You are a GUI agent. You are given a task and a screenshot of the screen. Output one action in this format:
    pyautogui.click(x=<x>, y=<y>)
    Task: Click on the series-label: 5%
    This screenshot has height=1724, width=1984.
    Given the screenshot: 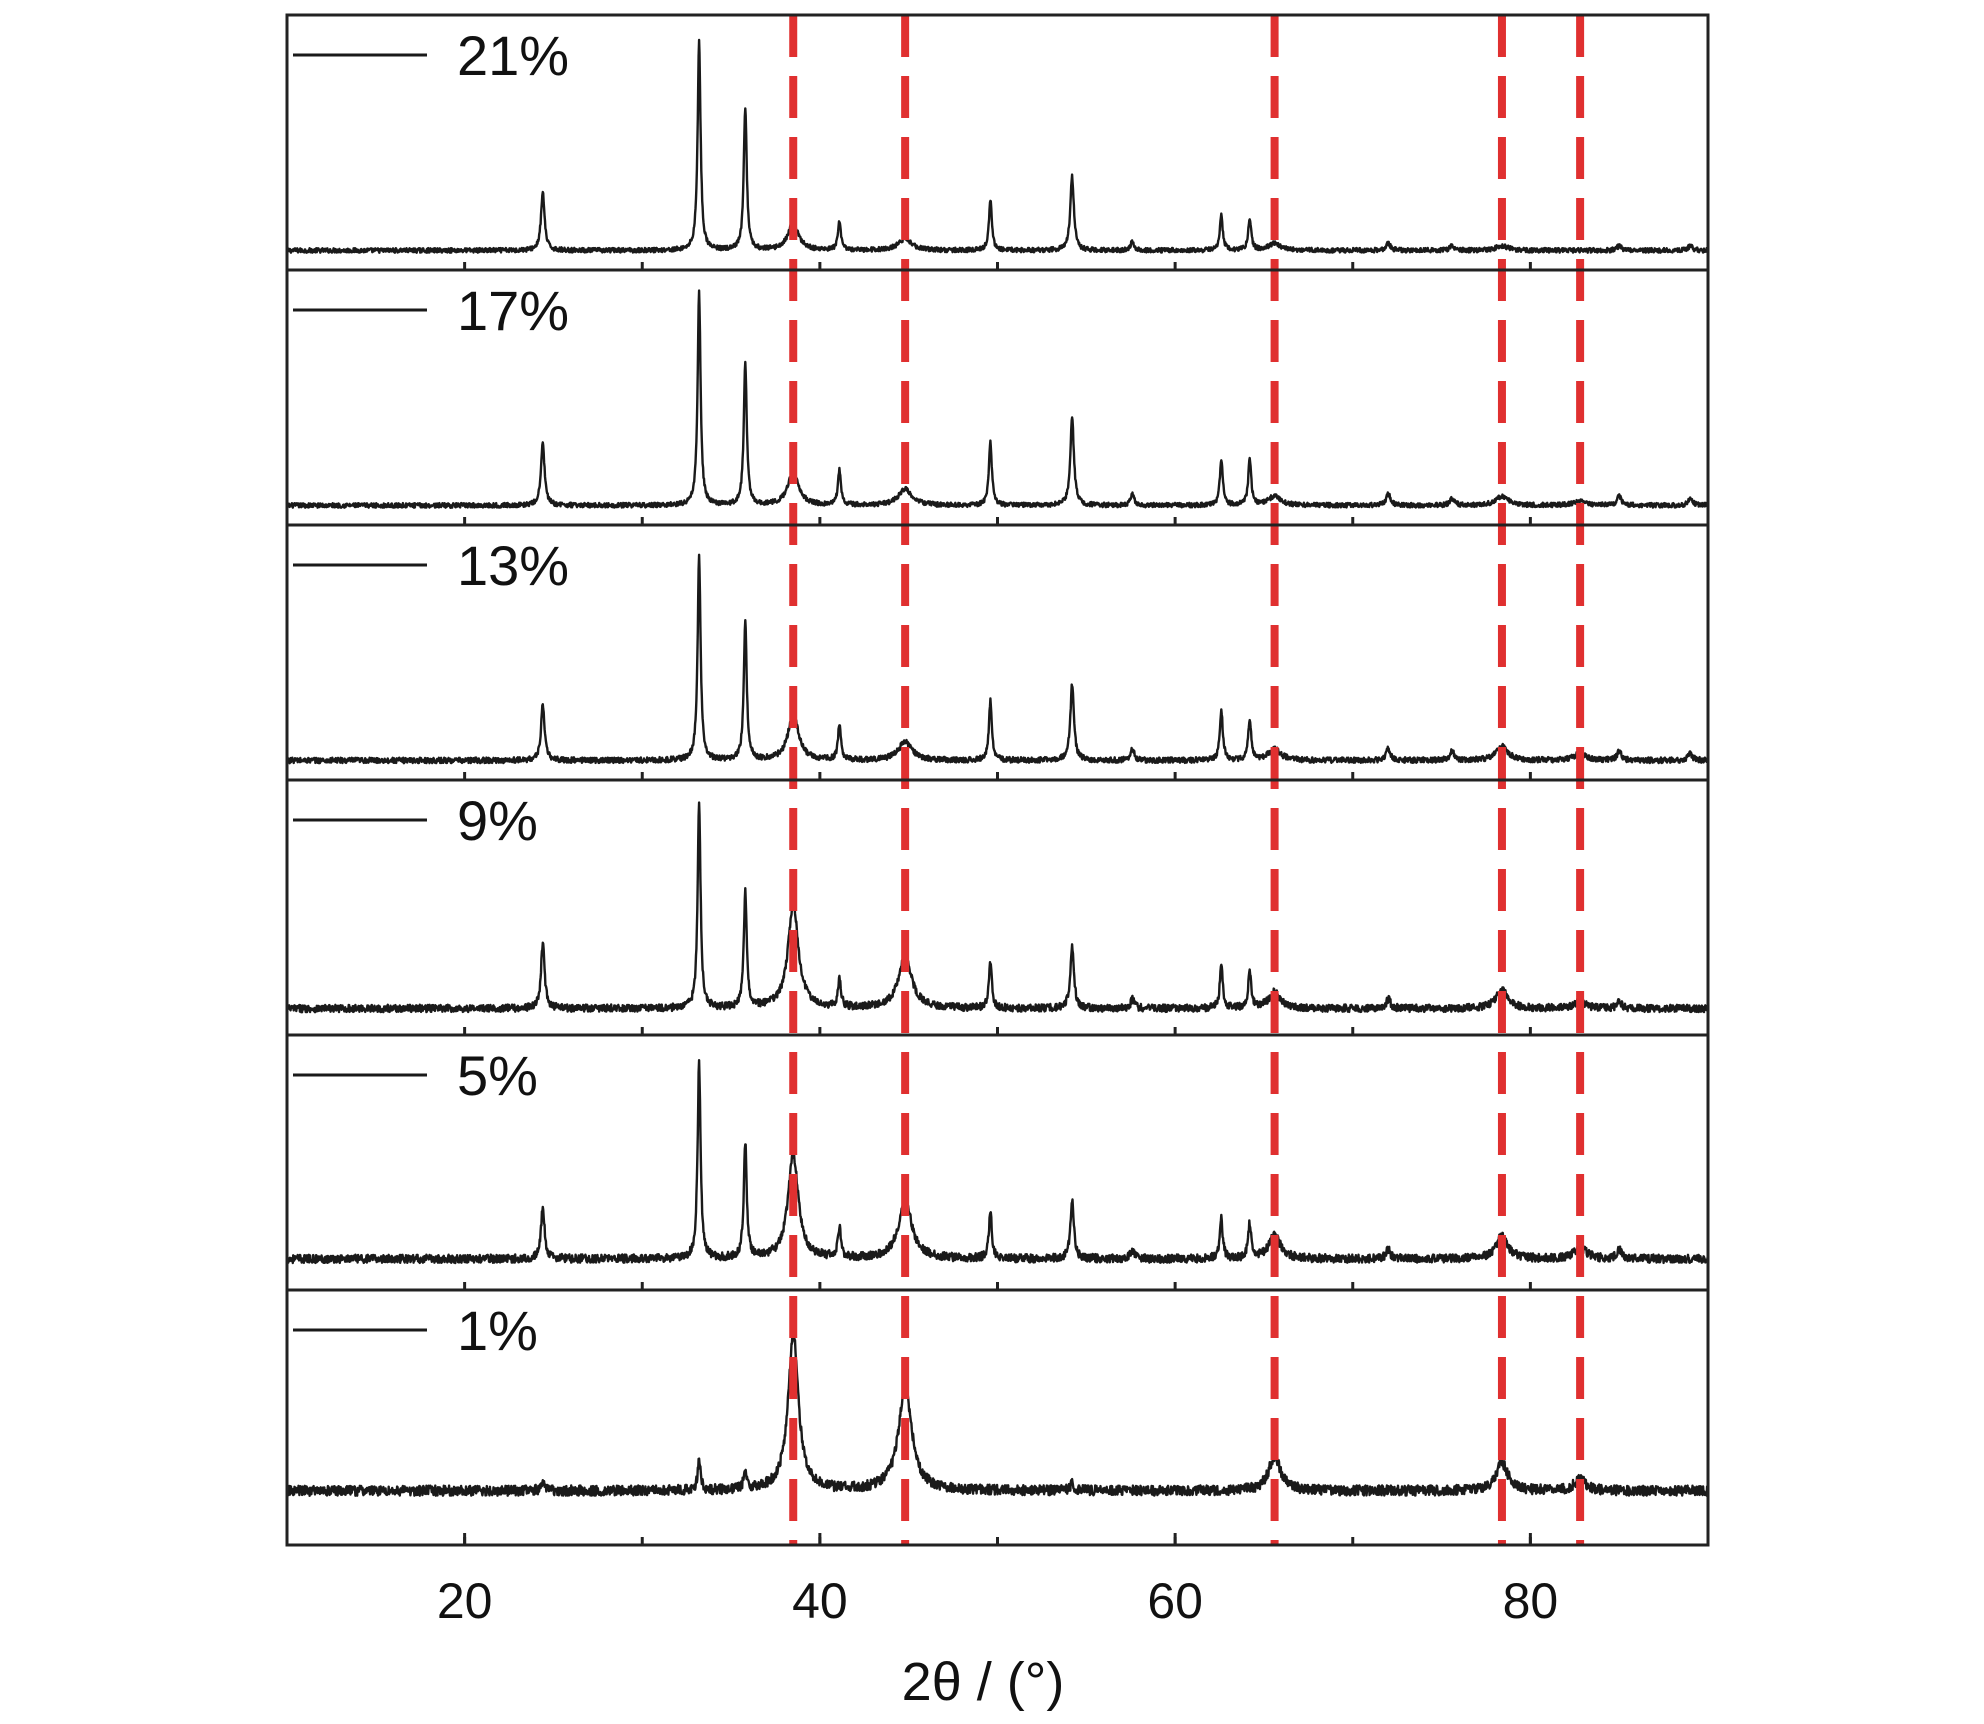 What is the action you would take?
    pyautogui.click(x=497, y=1075)
    